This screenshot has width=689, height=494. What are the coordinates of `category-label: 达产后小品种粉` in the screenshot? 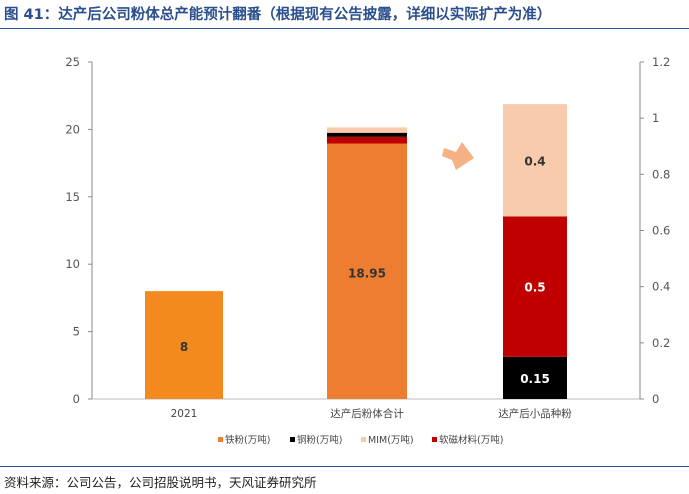 It's located at (535, 413).